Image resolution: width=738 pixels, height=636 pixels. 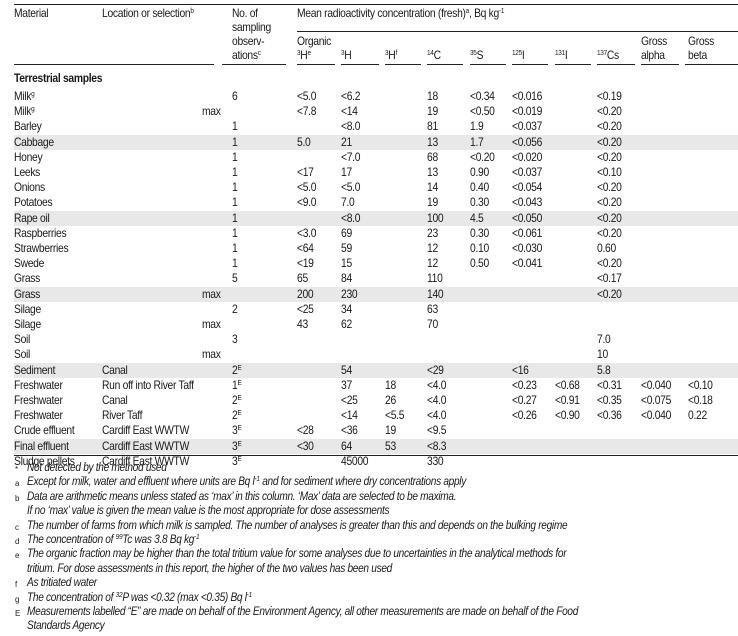 What do you see at coordinates (251, 27) in the screenshot?
I see `header-obs-line: sampling` at bounding box center [251, 27].